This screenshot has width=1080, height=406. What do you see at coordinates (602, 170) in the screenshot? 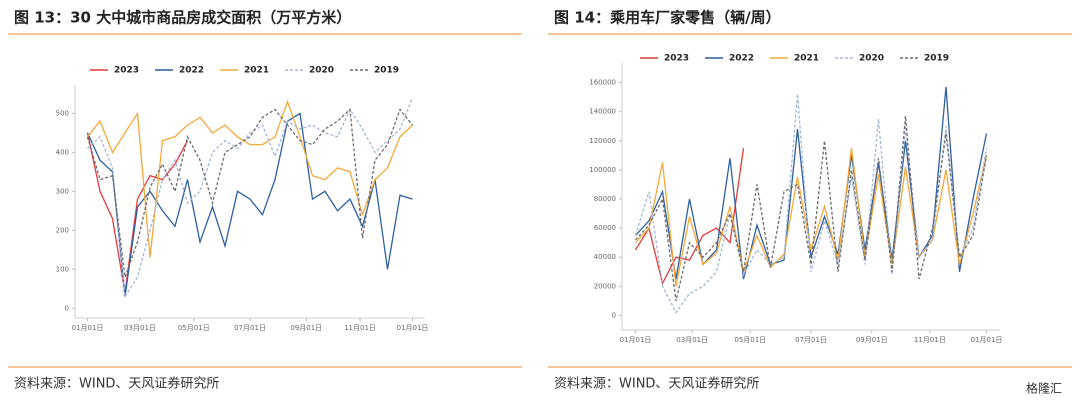
I see `y-tick-label: 100000` at bounding box center [602, 170].